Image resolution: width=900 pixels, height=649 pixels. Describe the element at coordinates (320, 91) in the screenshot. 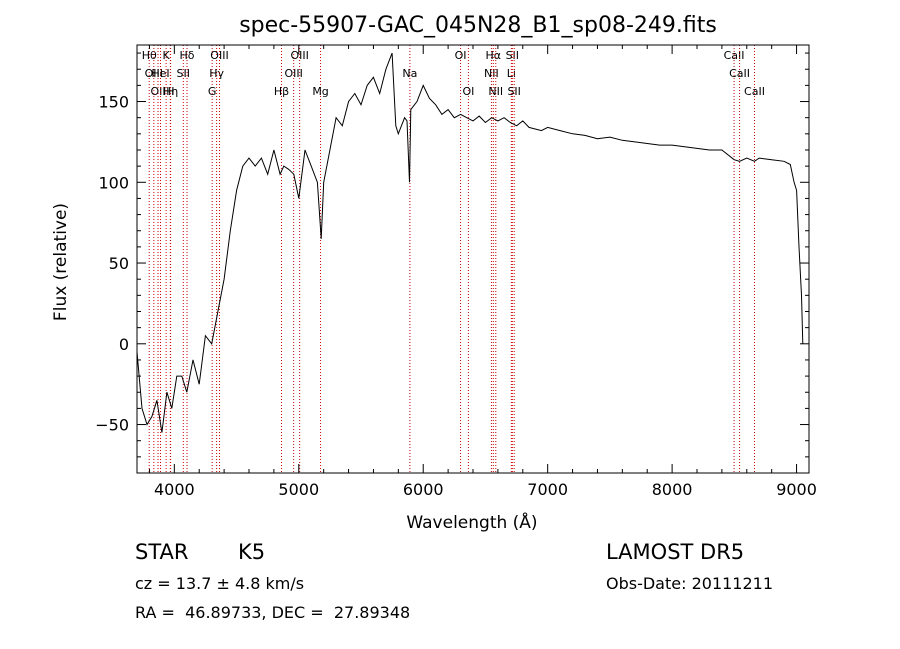

I see `line-marker-label: Mg` at that location.